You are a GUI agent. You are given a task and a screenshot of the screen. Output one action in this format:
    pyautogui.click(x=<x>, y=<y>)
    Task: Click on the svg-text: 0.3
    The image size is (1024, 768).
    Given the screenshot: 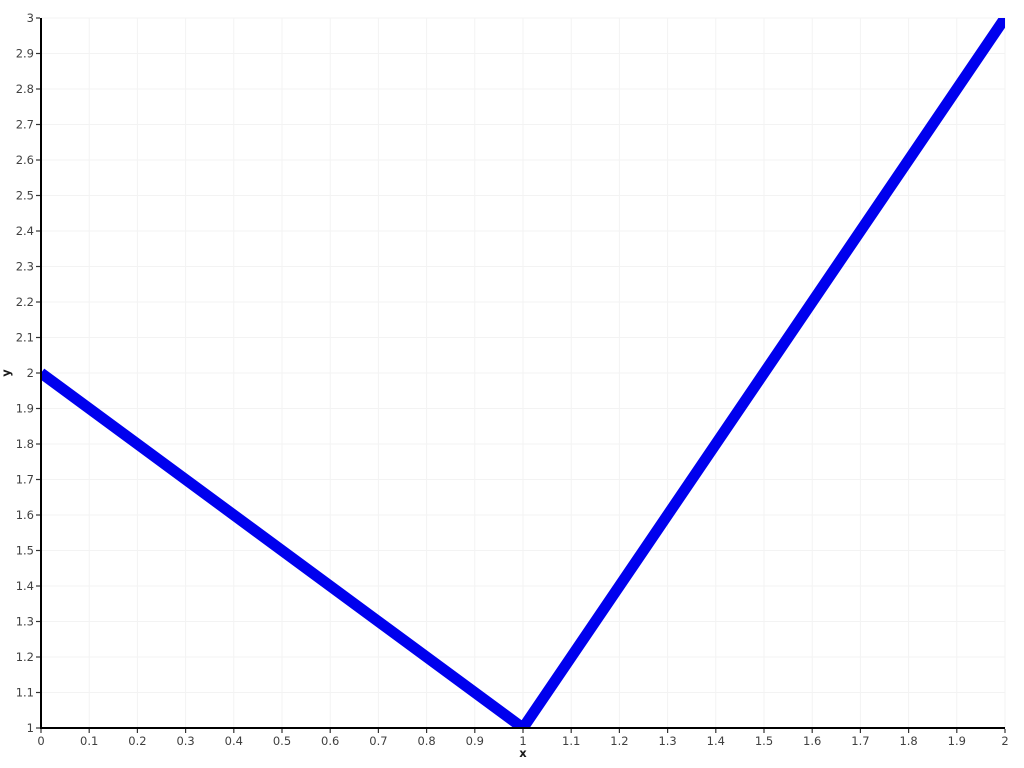 What is the action you would take?
    pyautogui.click(x=185, y=741)
    